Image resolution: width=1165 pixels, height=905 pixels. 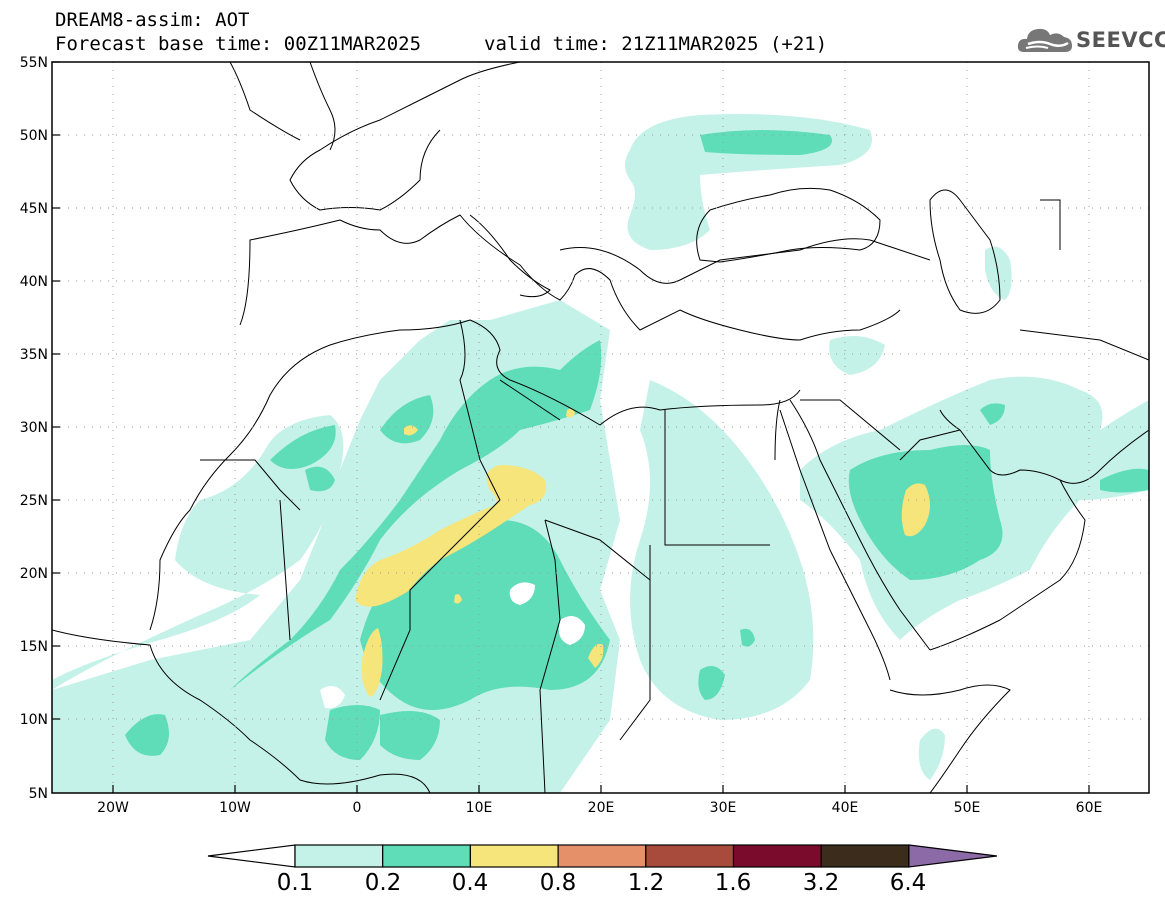 What do you see at coordinates (1044, 40) in the screenshot?
I see `cloud-icon` at bounding box center [1044, 40].